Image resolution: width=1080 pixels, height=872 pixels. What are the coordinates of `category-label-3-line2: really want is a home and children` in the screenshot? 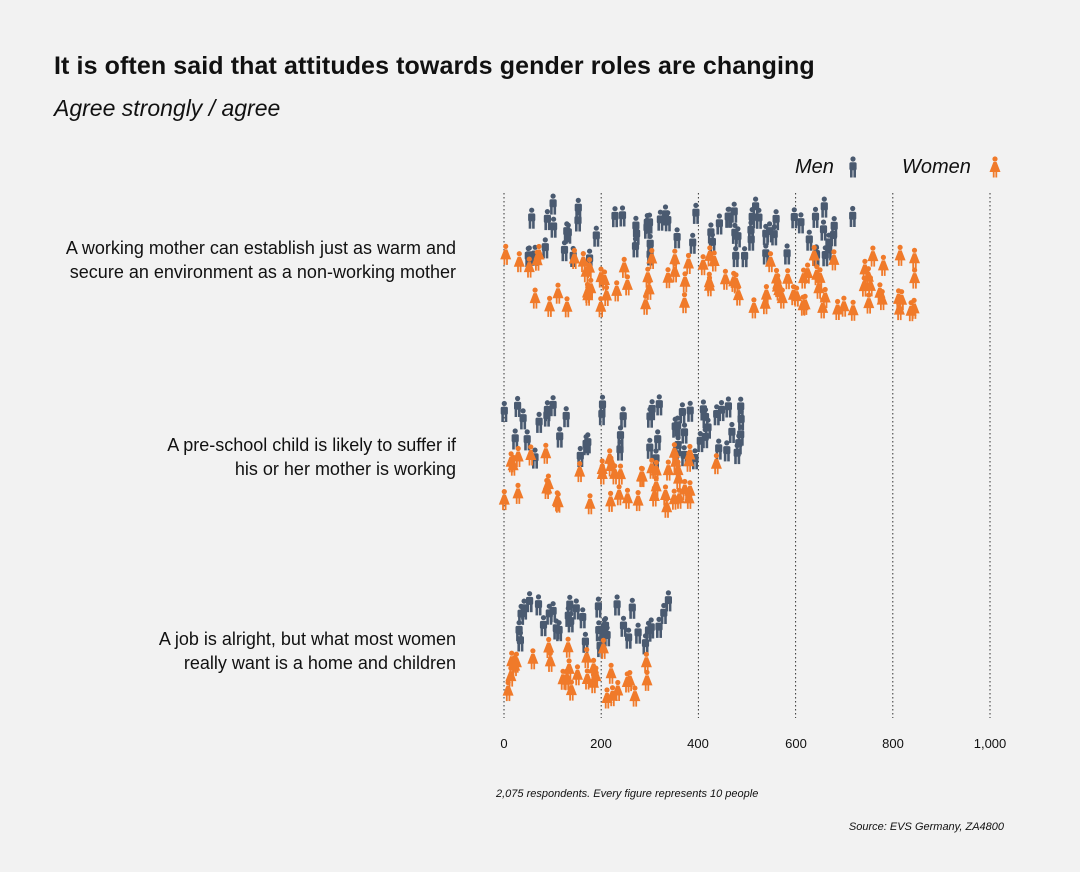 It's located at (319, 663).